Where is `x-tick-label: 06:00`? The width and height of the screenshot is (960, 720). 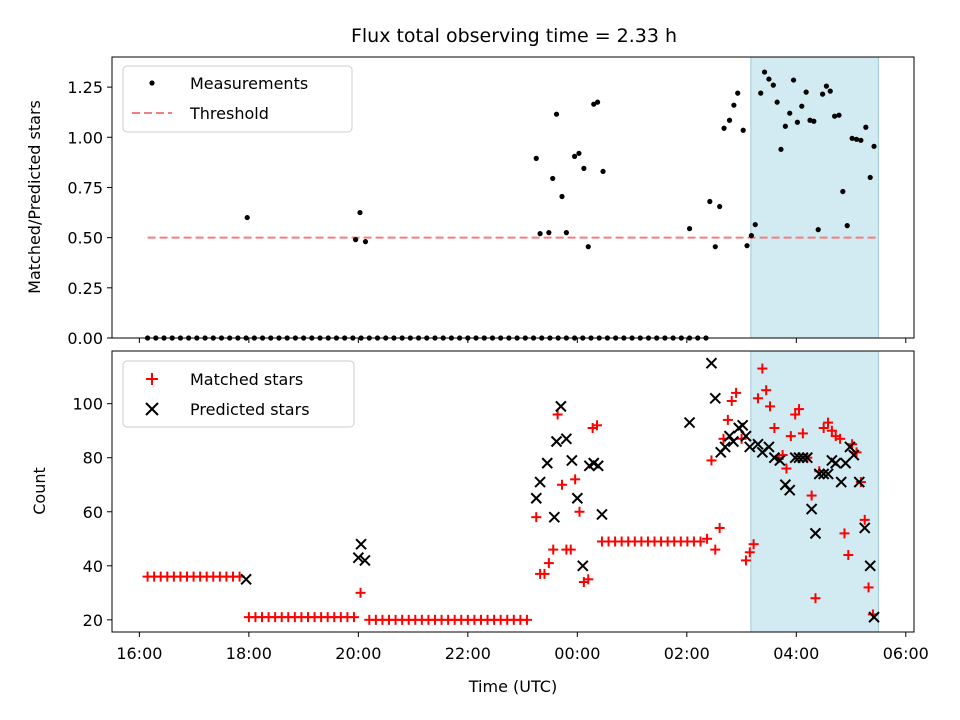
x-tick-label: 06:00 is located at coordinates (906, 653).